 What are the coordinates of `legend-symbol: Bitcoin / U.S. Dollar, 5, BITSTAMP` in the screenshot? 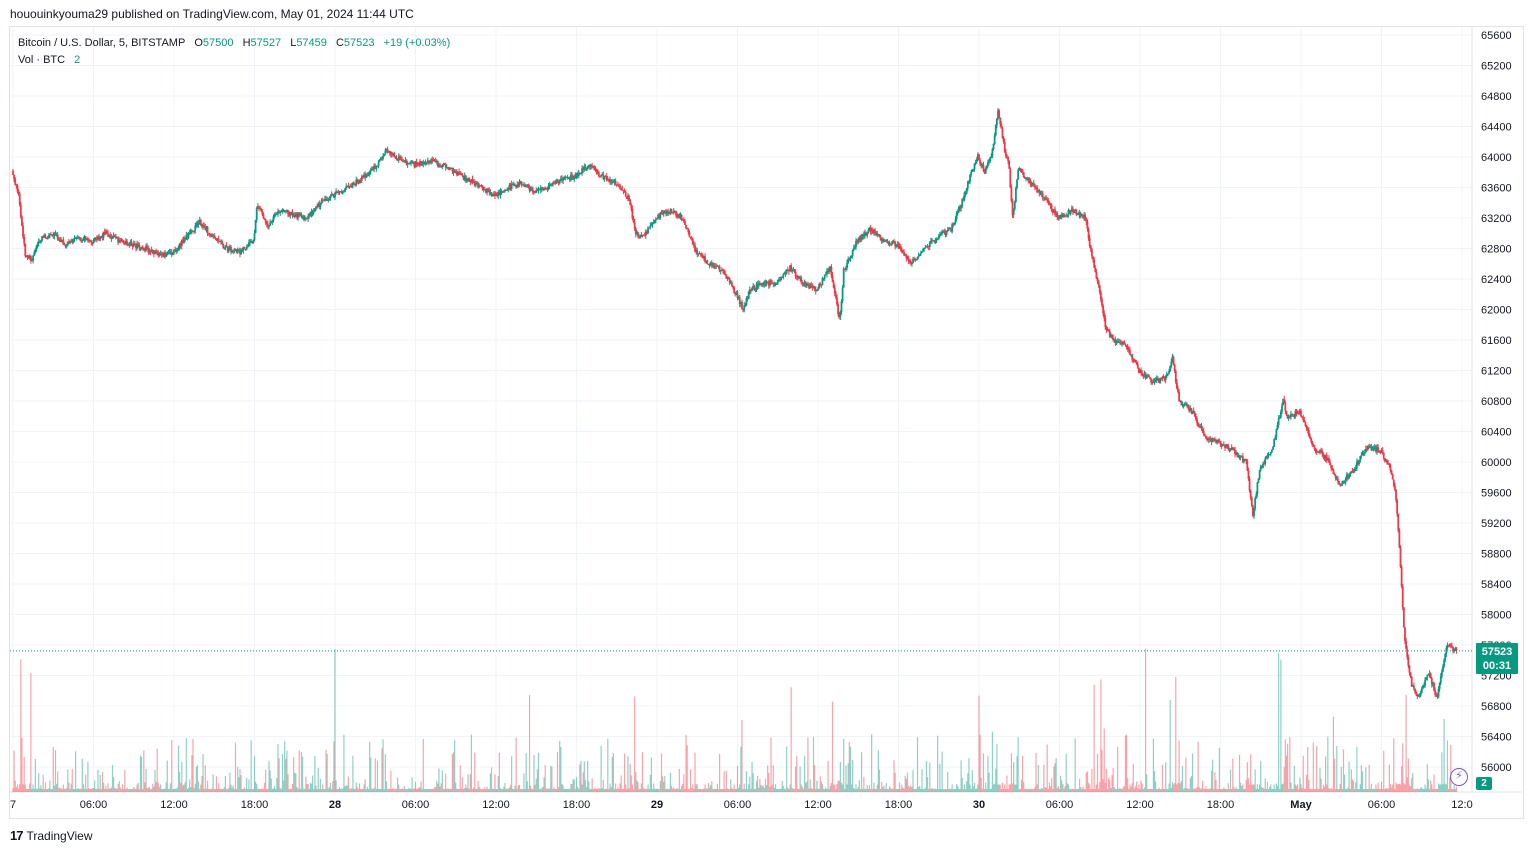 It's located at (102, 43).